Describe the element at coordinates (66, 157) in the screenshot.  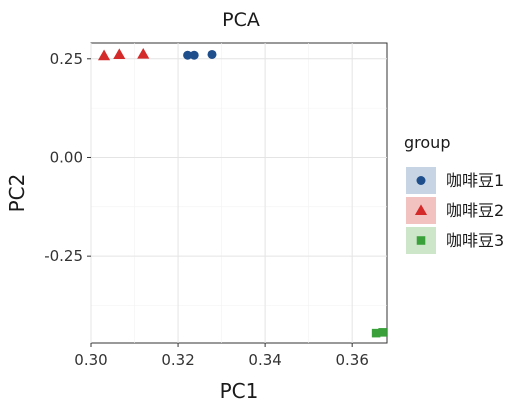
I see `y-tick-label: 0.00` at that location.